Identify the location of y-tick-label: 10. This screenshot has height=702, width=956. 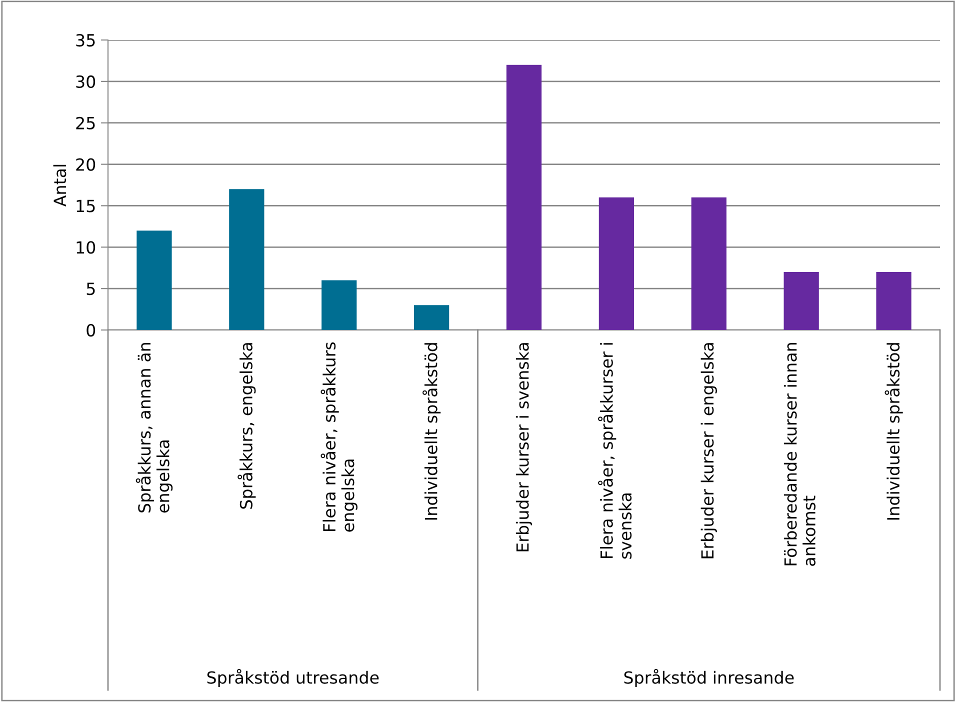
(86, 247).